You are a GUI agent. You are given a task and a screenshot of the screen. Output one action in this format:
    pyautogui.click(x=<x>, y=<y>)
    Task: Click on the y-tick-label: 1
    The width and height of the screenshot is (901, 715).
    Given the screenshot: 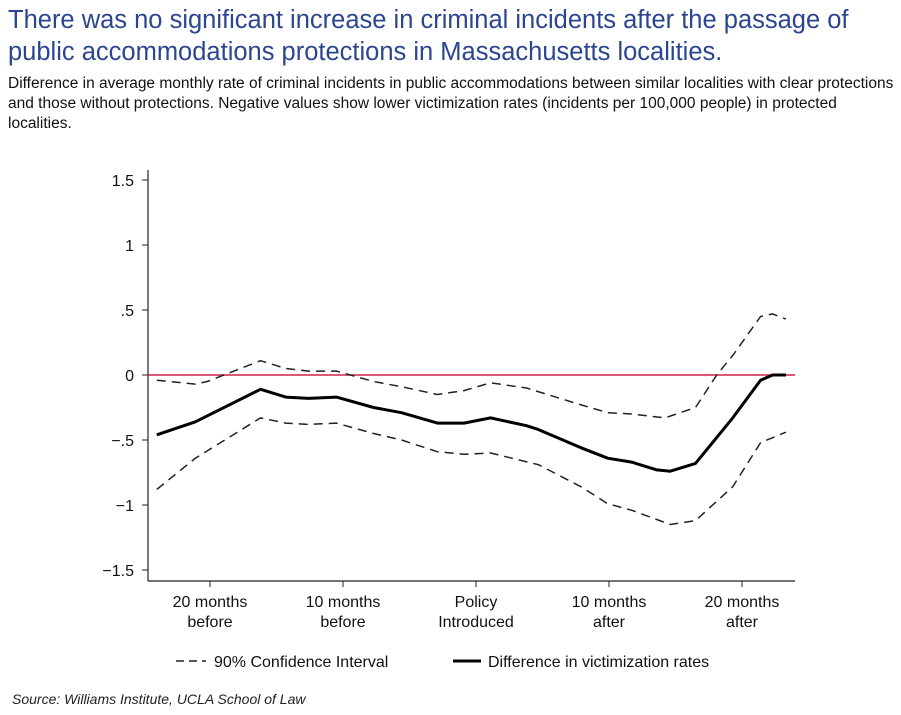 What is the action you would take?
    pyautogui.click(x=129, y=246)
    